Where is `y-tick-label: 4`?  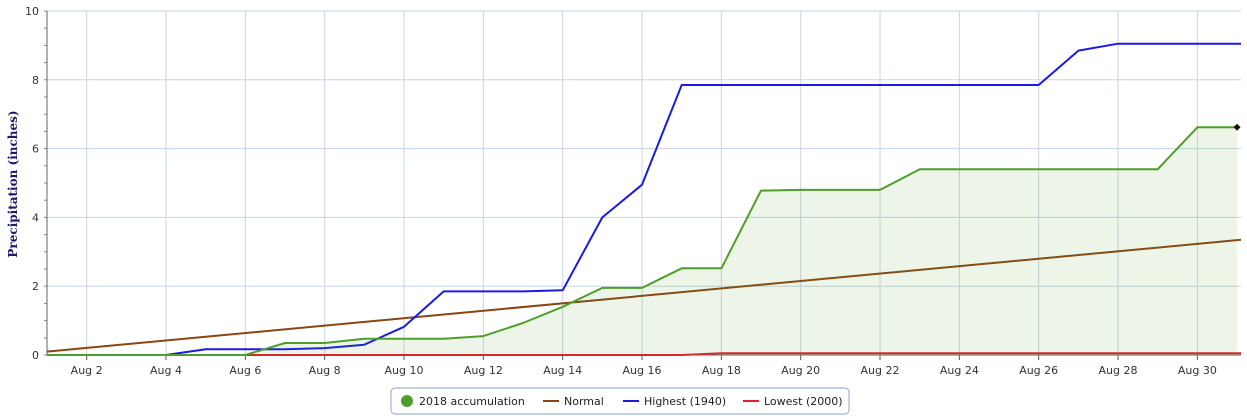
y-tick-label: 4 is located at coordinates (35, 217).